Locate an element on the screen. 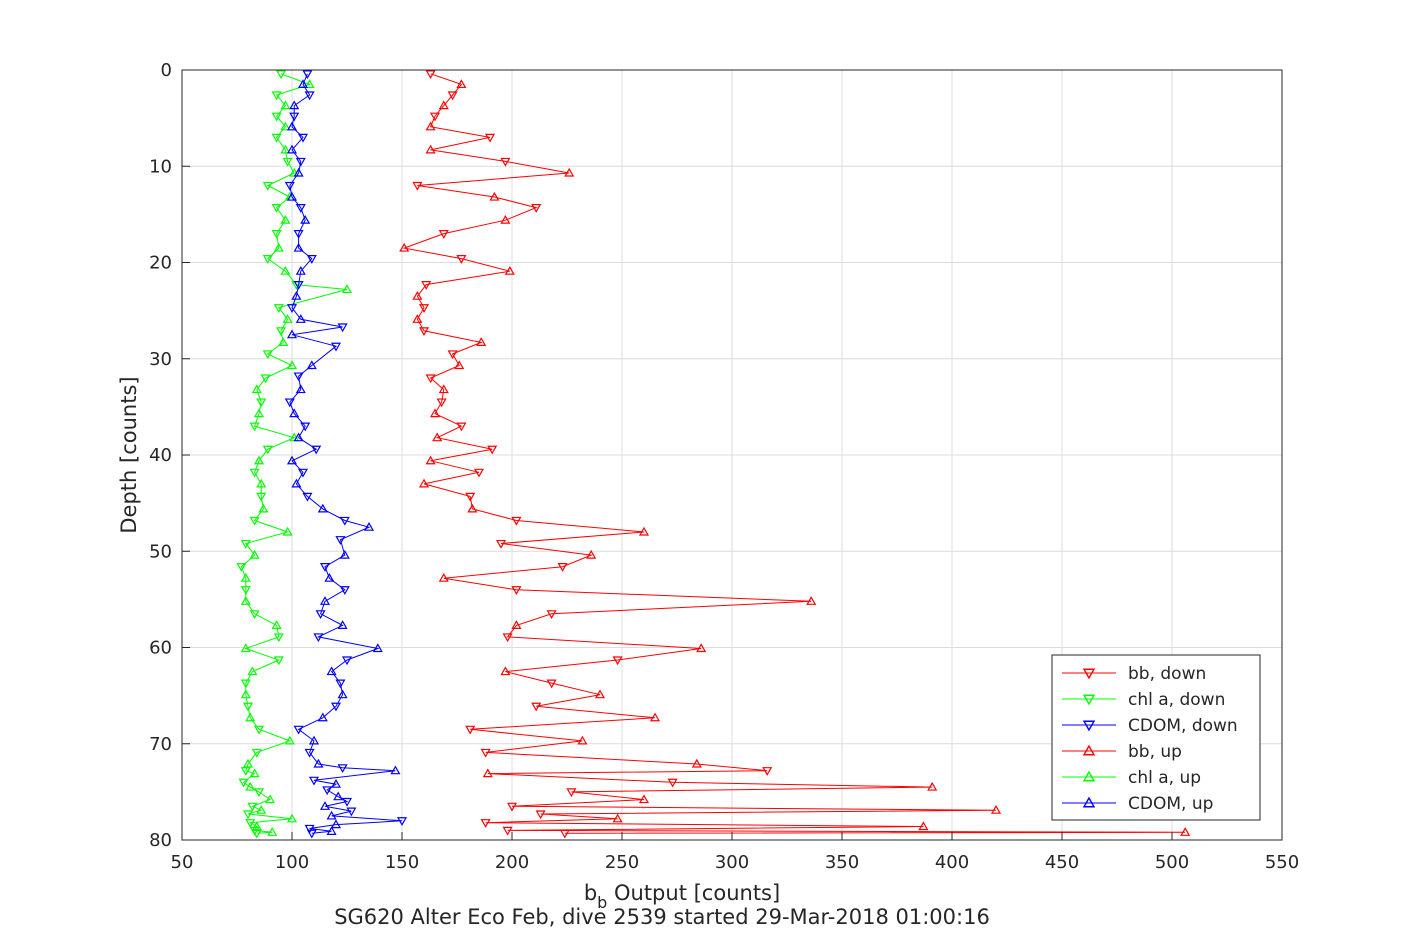  y-tick-label: 0 is located at coordinates (166, 70).